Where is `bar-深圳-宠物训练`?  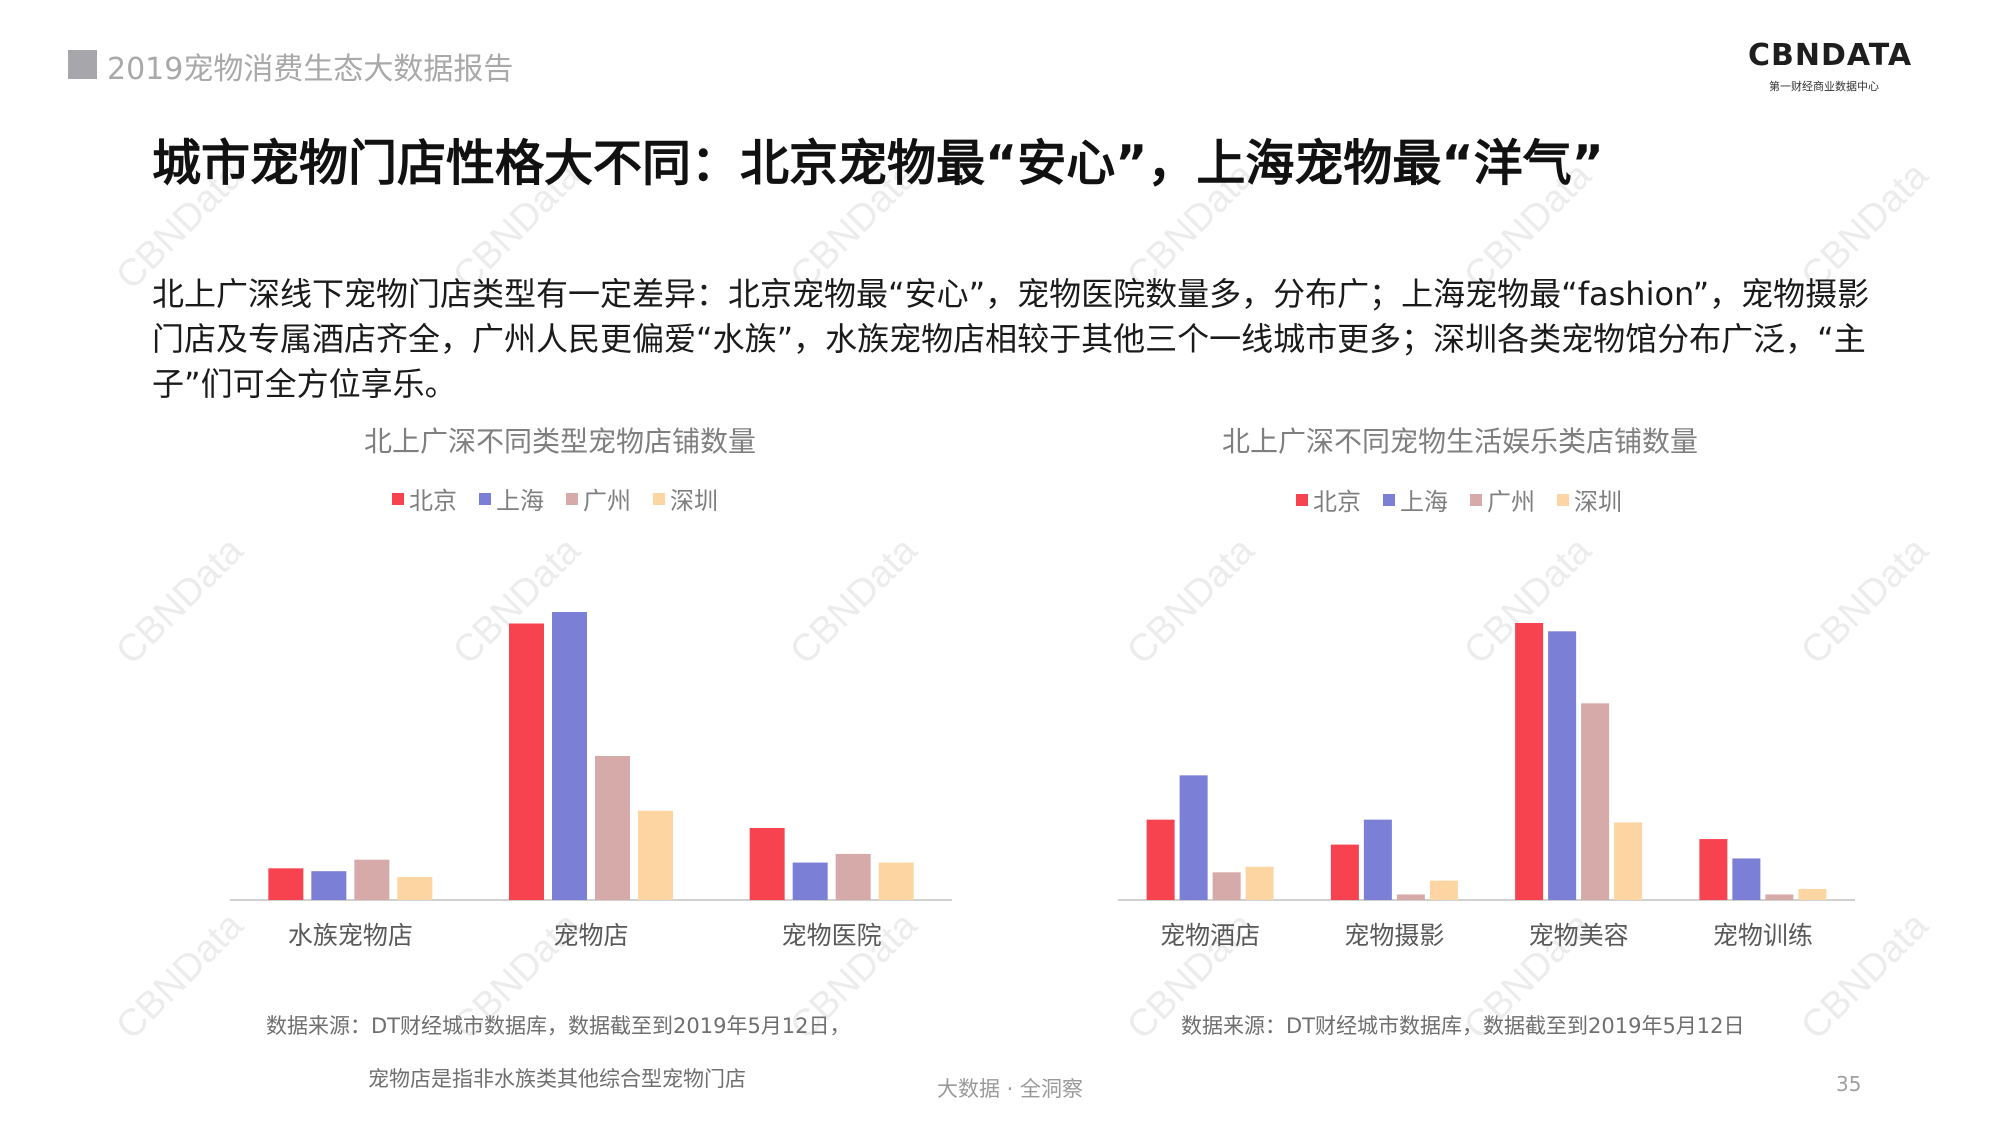 bar-深圳-宠物训练 is located at coordinates (1812, 894).